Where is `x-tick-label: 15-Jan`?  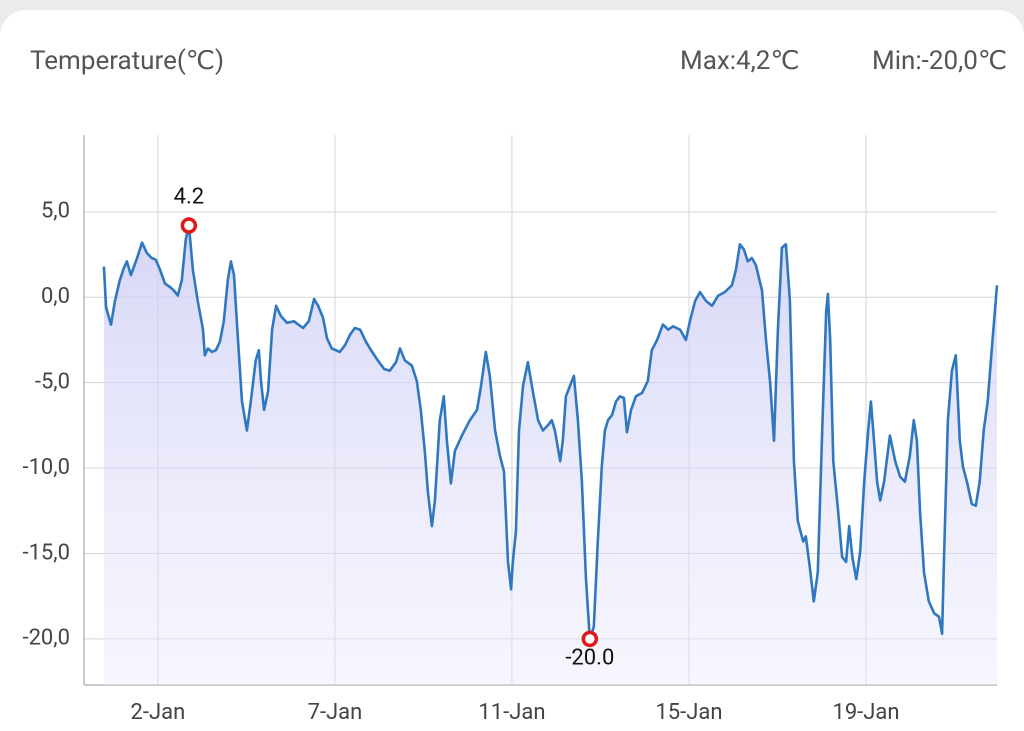 x-tick-label: 15-Jan is located at coordinates (688, 712).